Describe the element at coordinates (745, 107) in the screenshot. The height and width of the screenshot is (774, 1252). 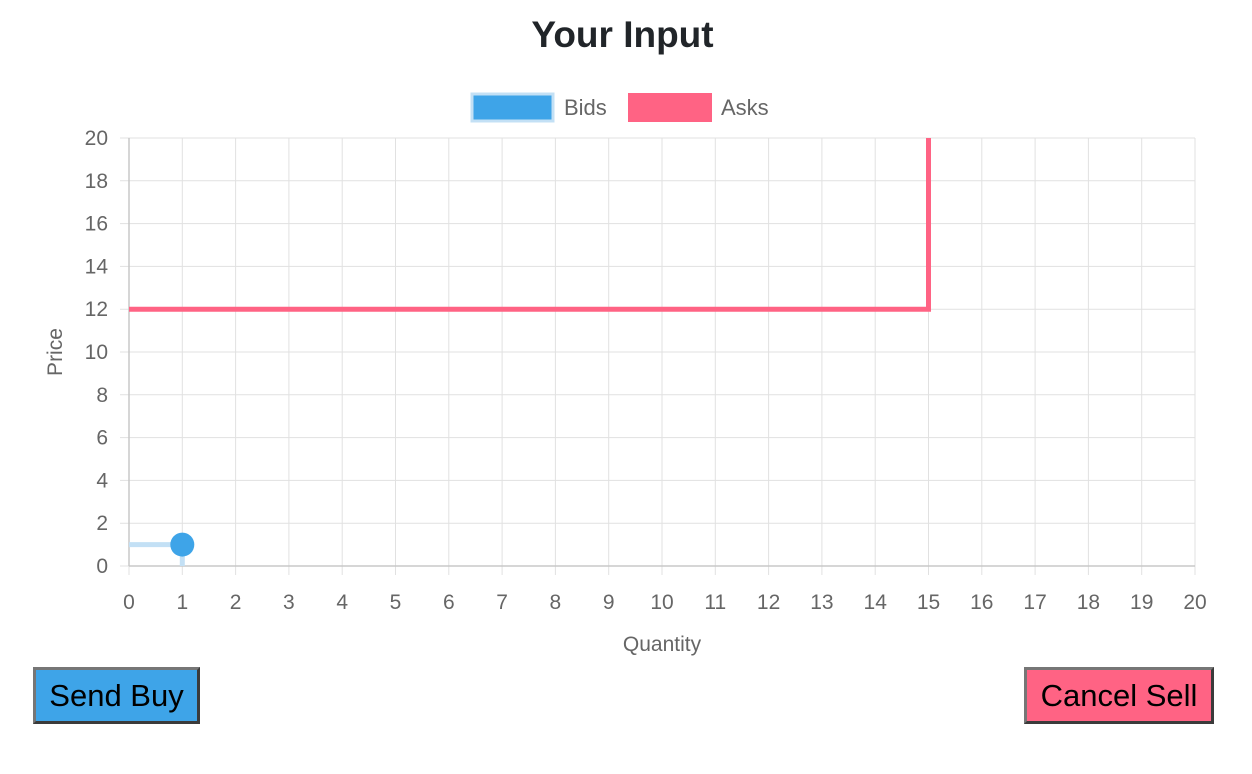
I see `legend-asks-label: Asks` at that location.